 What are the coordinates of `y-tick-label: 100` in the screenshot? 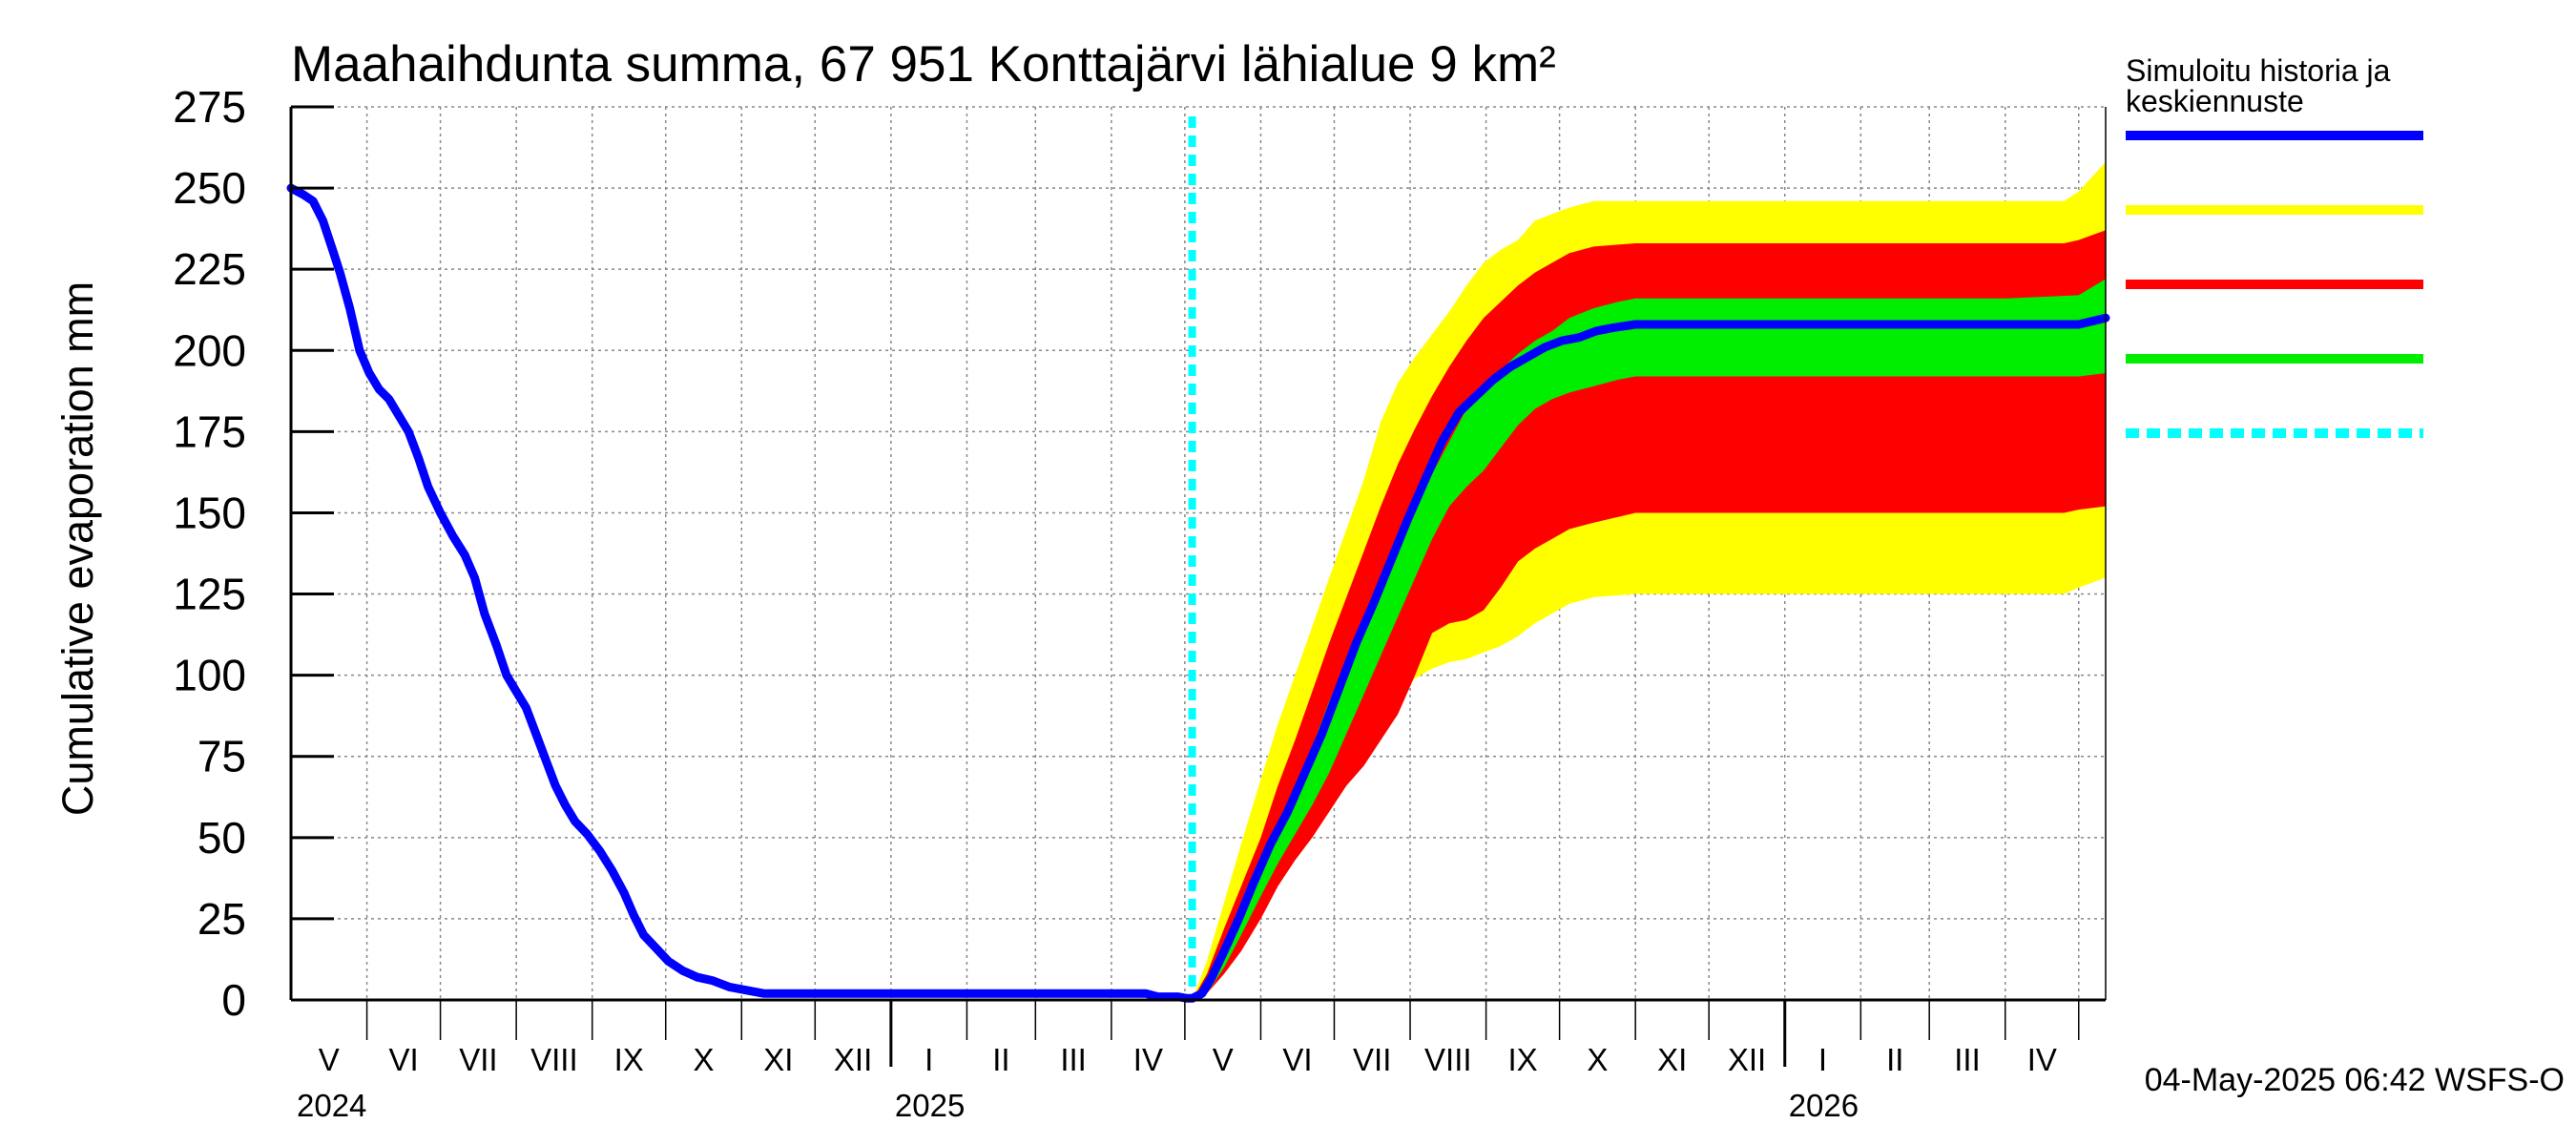 It's located at (209, 676).